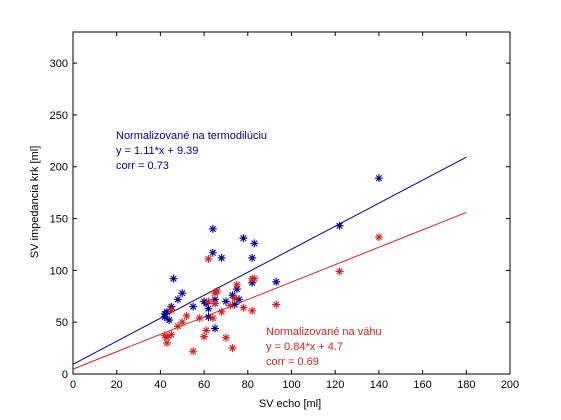 The height and width of the screenshot is (420, 561). What do you see at coordinates (304, 347) in the screenshot?
I see `annotation-line: y = 0.84*x + 4.7` at bounding box center [304, 347].